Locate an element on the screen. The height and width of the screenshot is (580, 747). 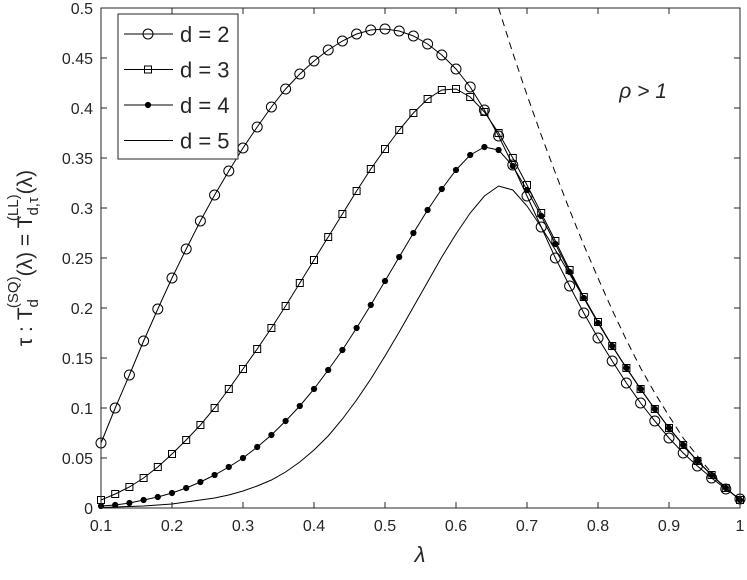
x-axis-label: λ is located at coordinates (420, 554).